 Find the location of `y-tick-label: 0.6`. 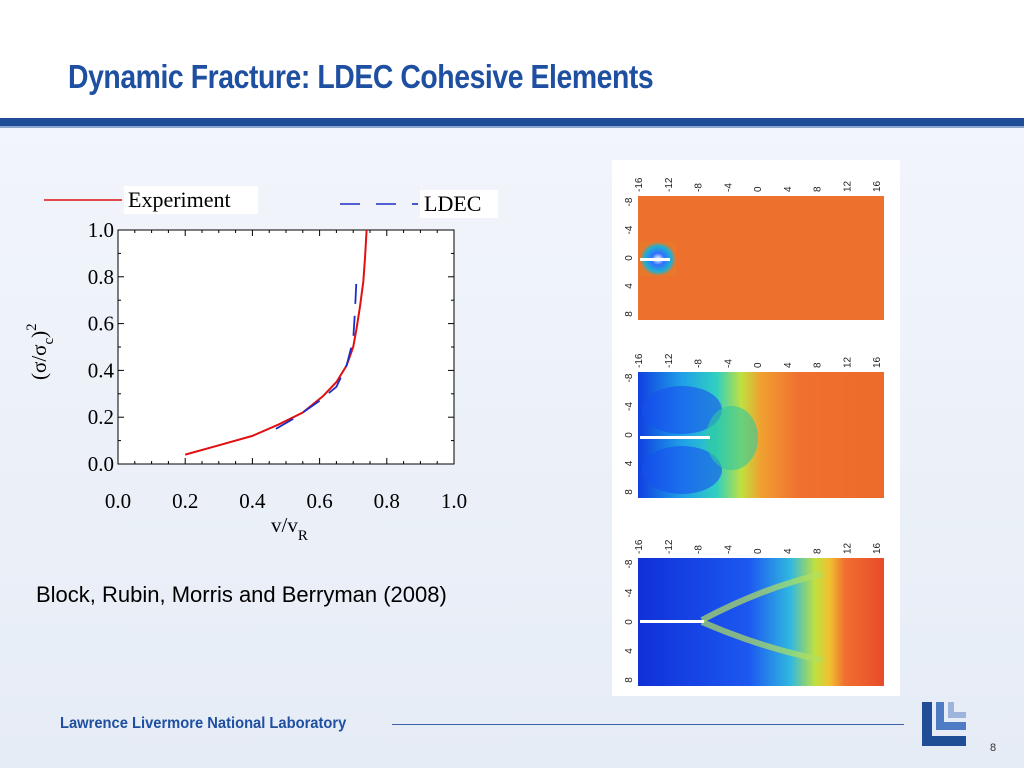

y-tick-label: 0.6 is located at coordinates (101, 324).